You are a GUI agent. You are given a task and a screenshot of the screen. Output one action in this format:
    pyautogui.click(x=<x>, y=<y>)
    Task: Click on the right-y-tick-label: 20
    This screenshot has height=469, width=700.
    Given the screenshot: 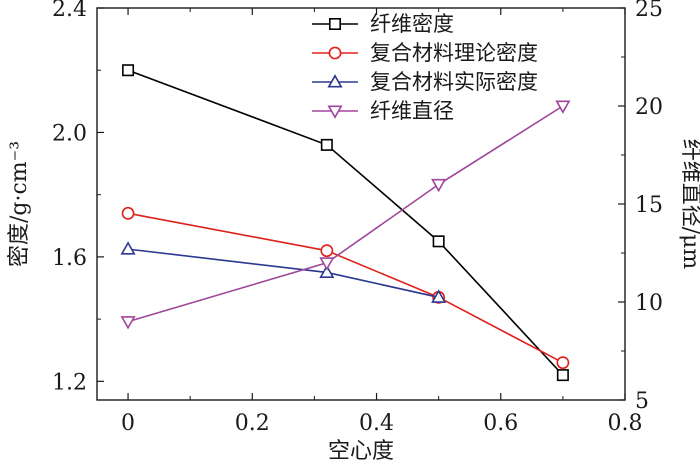 What is the action you would take?
    pyautogui.click(x=649, y=107)
    